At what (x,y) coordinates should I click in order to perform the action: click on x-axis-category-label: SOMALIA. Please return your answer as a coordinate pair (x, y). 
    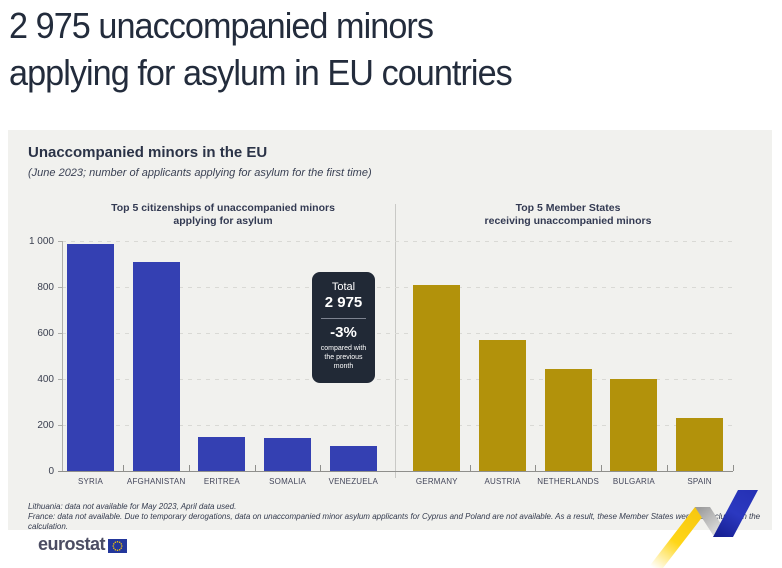
    Looking at the image, I should click on (288, 481).